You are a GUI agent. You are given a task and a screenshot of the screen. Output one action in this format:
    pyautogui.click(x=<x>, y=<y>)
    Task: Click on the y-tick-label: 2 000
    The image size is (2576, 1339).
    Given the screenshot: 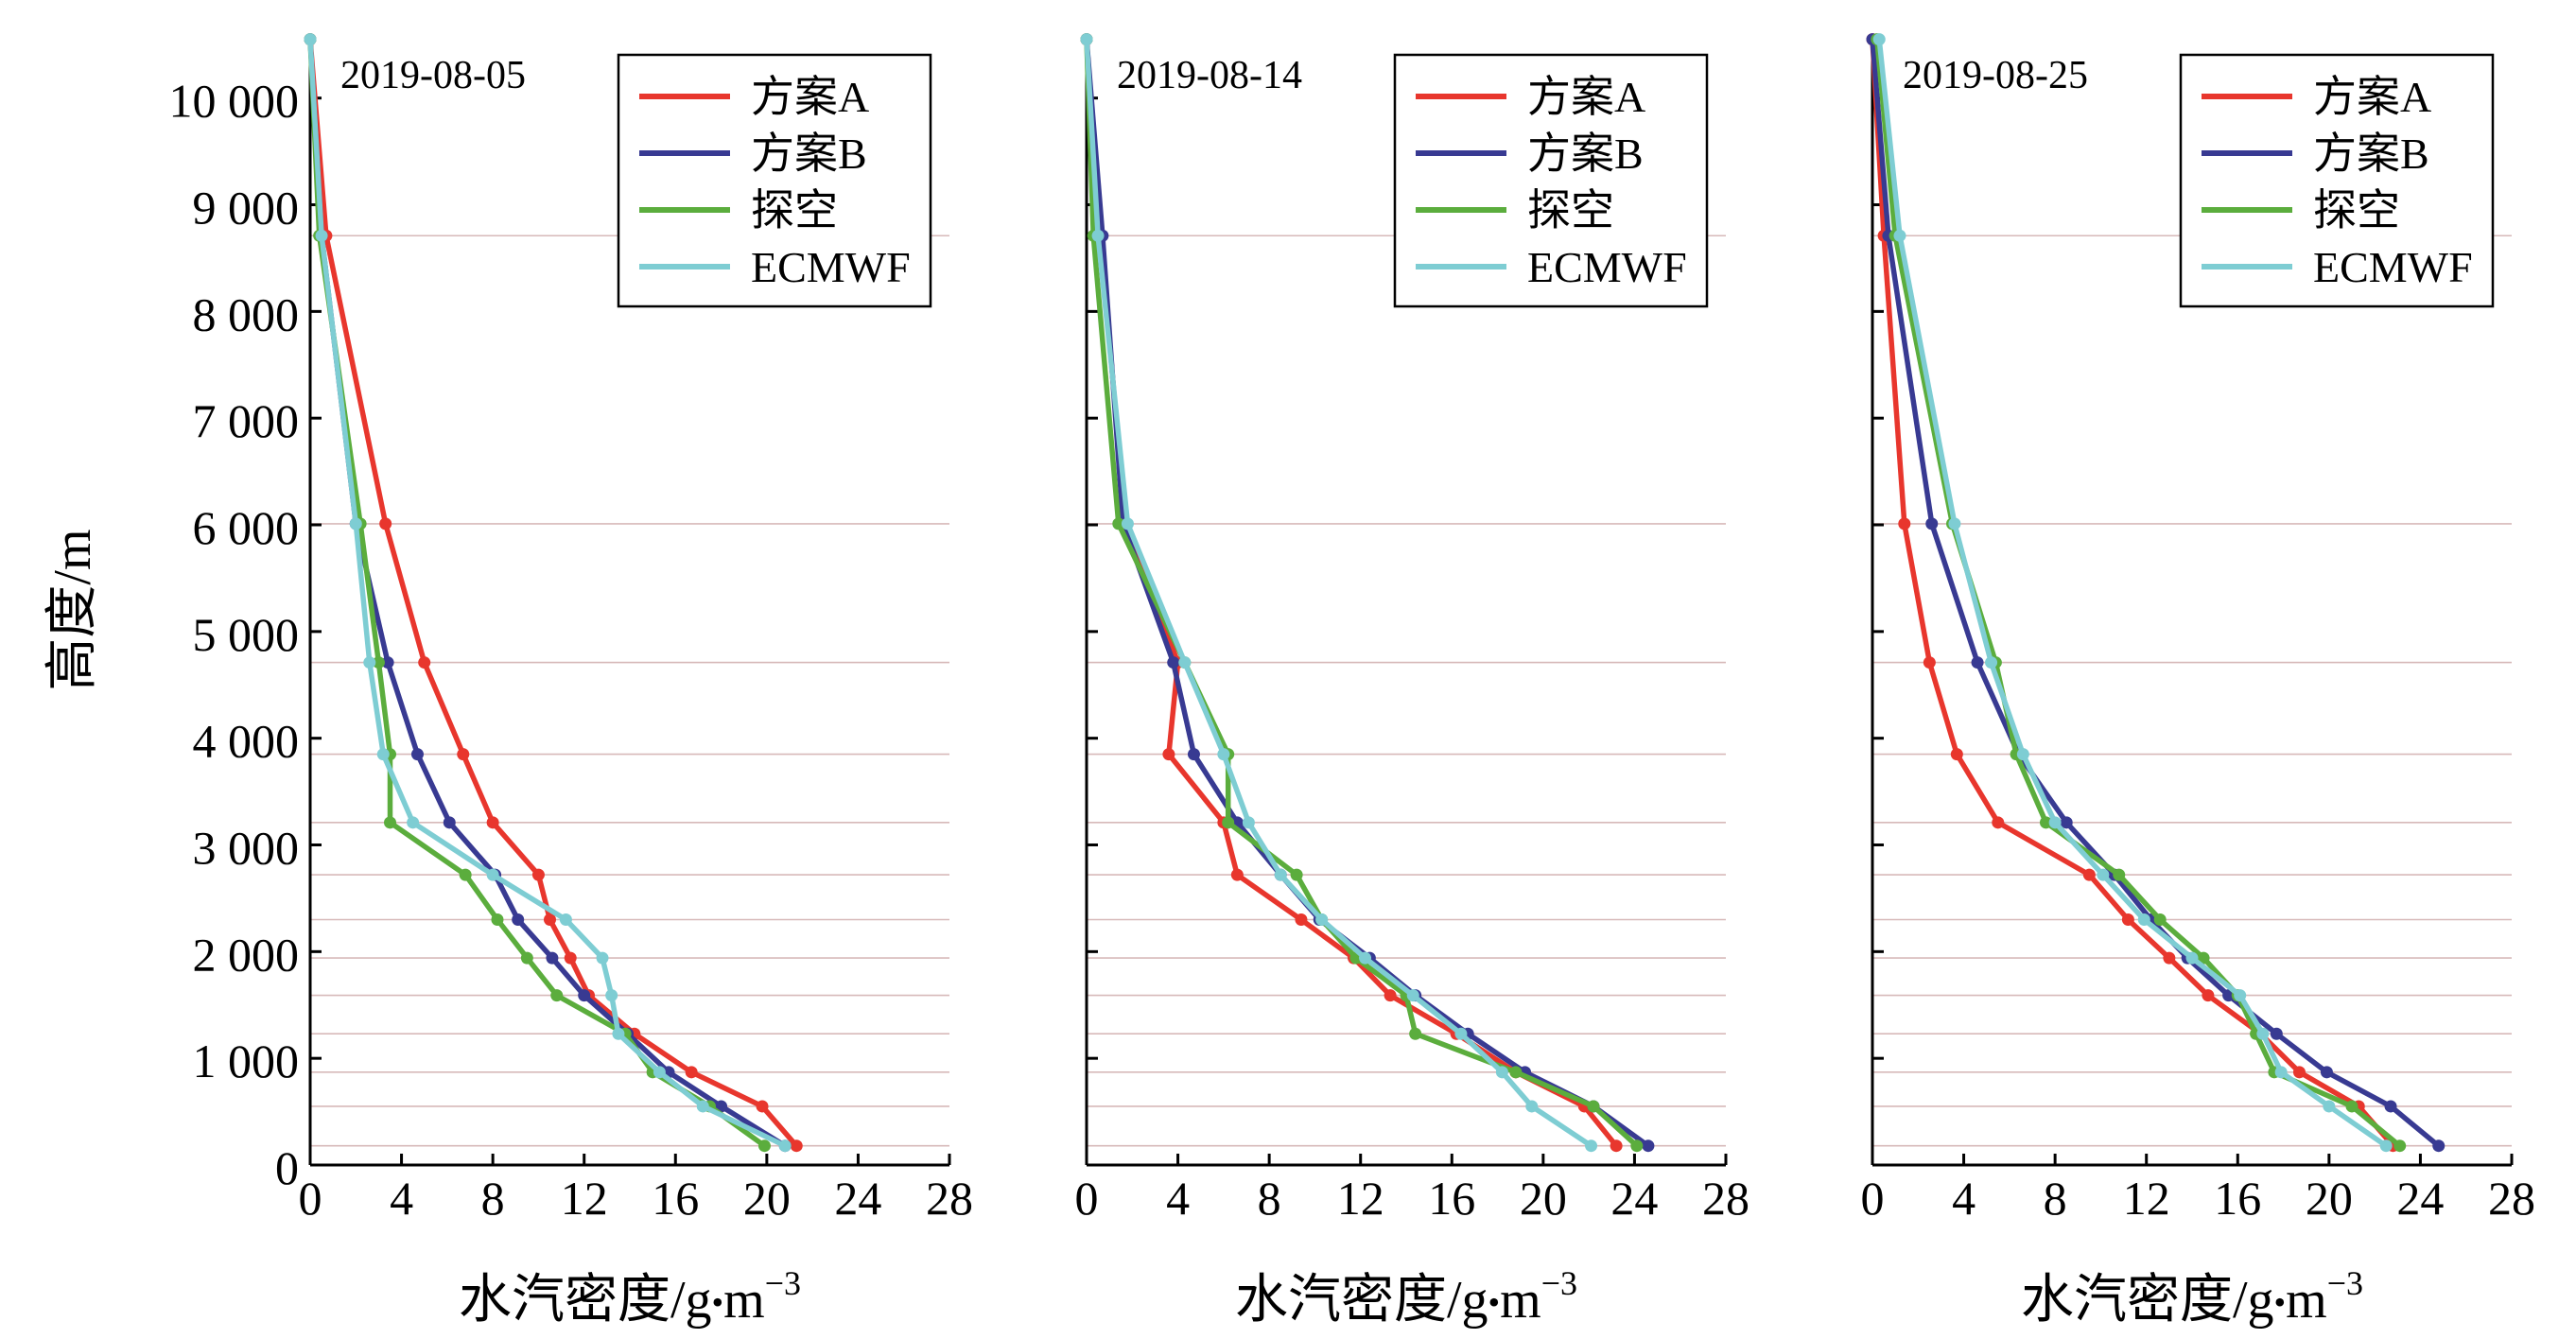 What is the action you would take?
    pyautogui.click(x=246, y=954)
    